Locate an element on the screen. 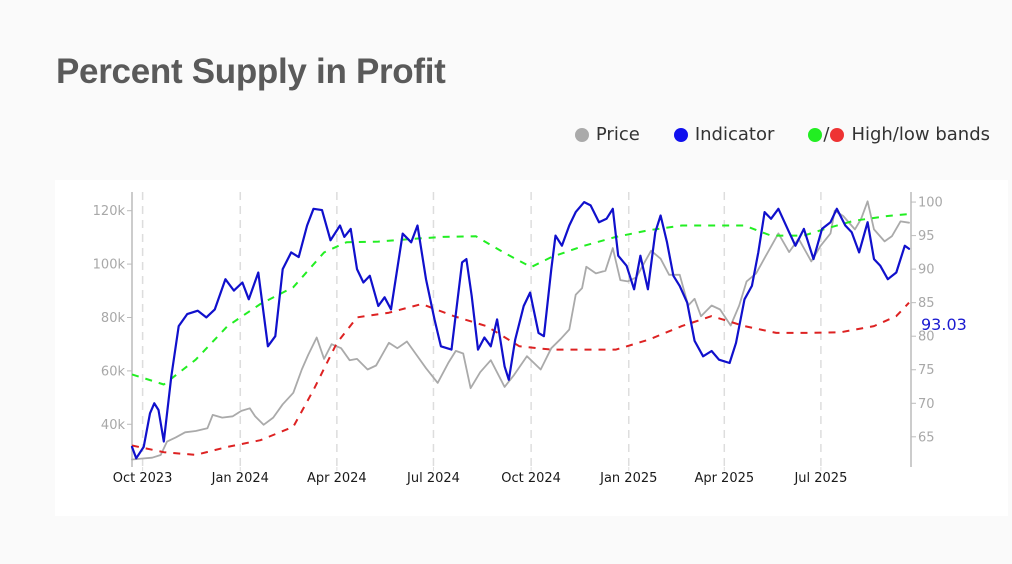 The height and width of the screenshot is (564, 1012). right-y-tick-label: 70 is located at coordinates (926, 404).